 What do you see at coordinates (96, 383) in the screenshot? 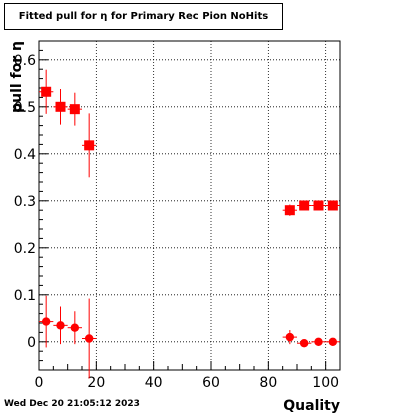
I see `x-tick-label: 20` at bounding box center [96, 383].